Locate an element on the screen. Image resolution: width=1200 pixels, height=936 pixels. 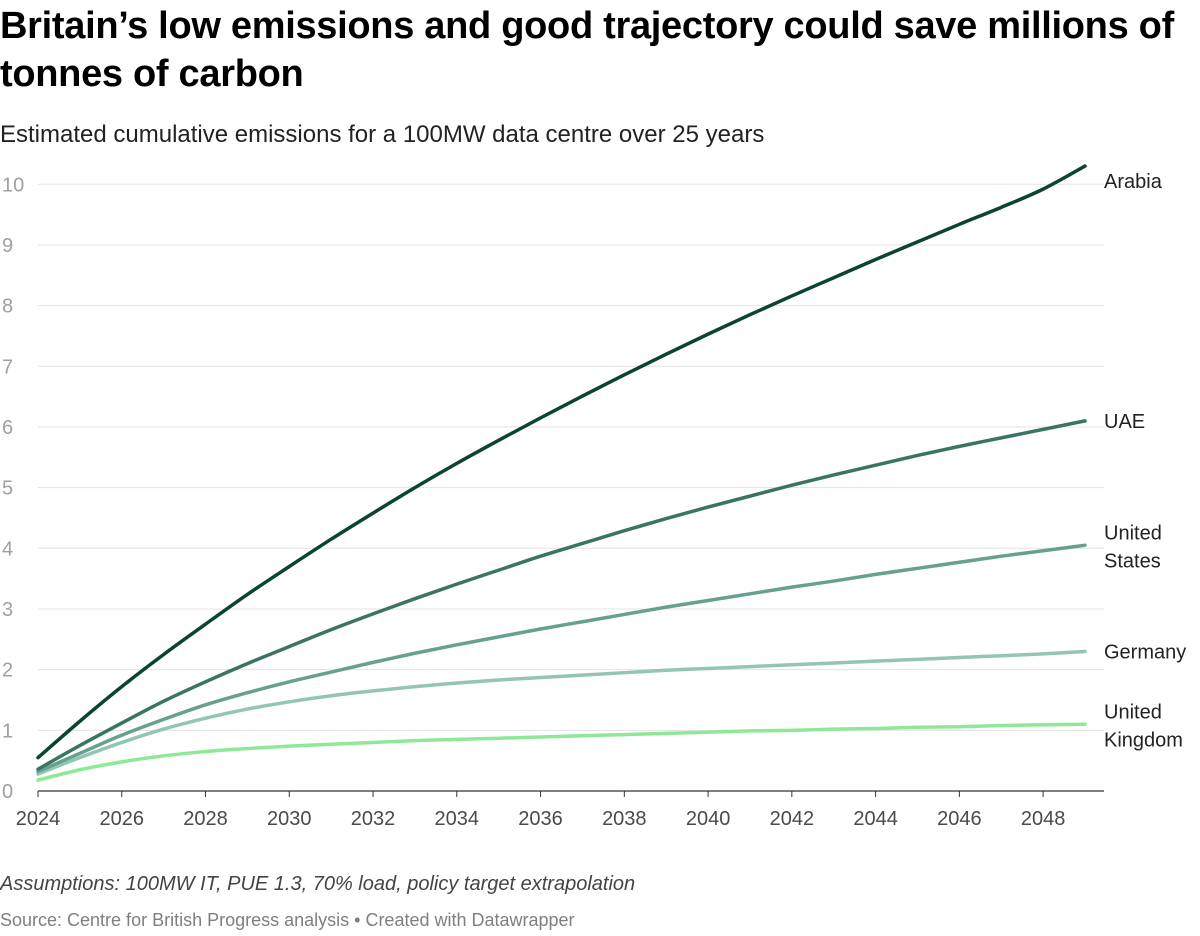
series-label-saudi-arabia-line-1: Saudi is located at coordinates (1129, 162).